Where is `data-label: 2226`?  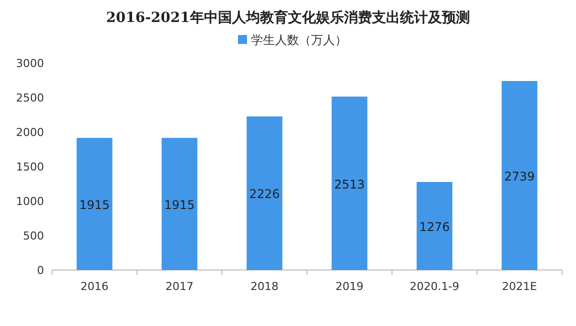
data-label: 2226 is located at coordinates (264, 194).